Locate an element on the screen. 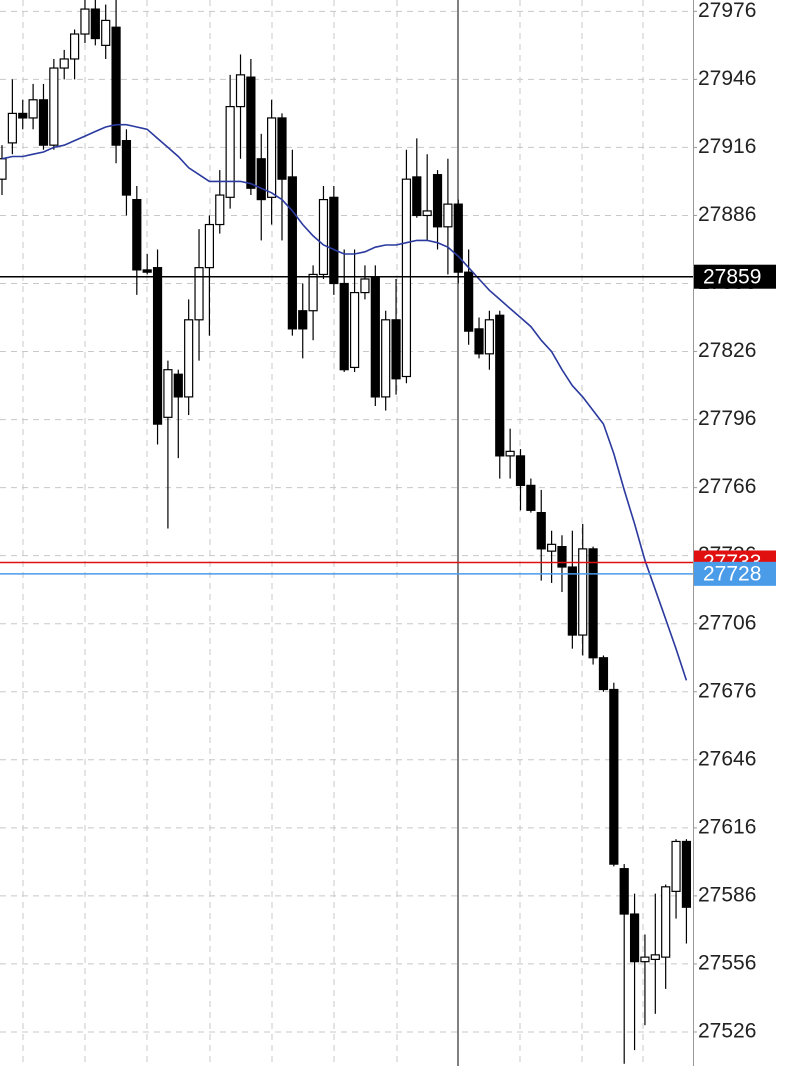  y-tick-label: 27886 is located at coordinates (727, 214).